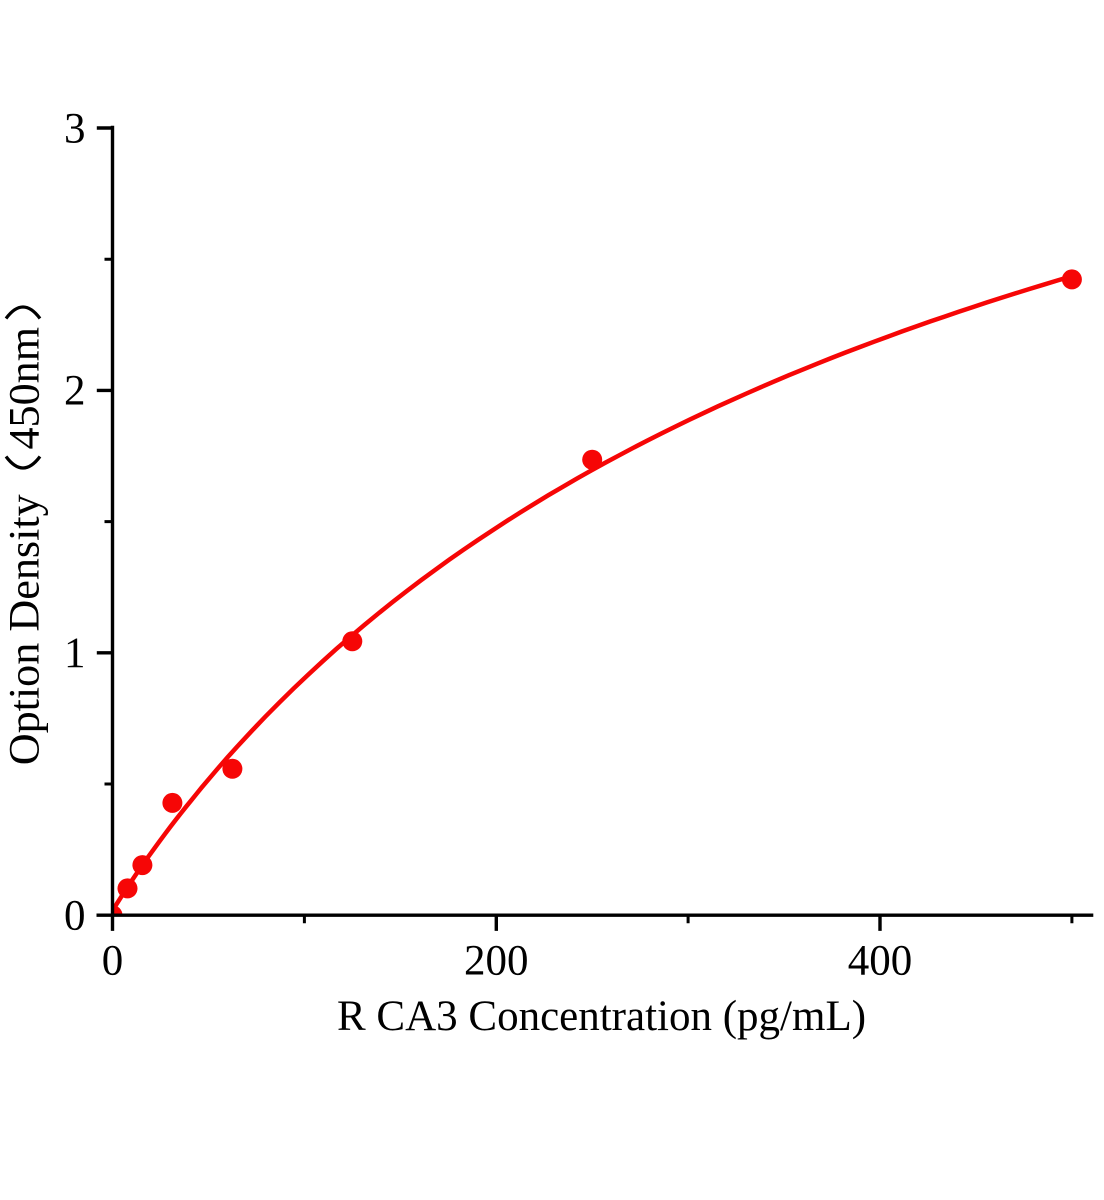  I want to click on svg-text: R CA3 Concentration (pg/mL), so click(601, 1016).